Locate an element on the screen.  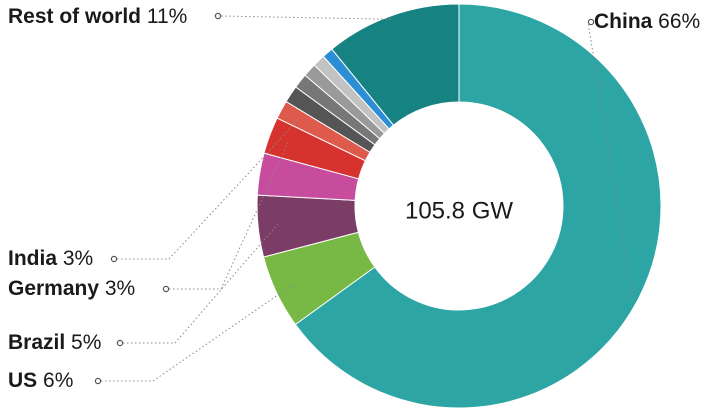
leader-brazil is located at coordinates (200, 283).